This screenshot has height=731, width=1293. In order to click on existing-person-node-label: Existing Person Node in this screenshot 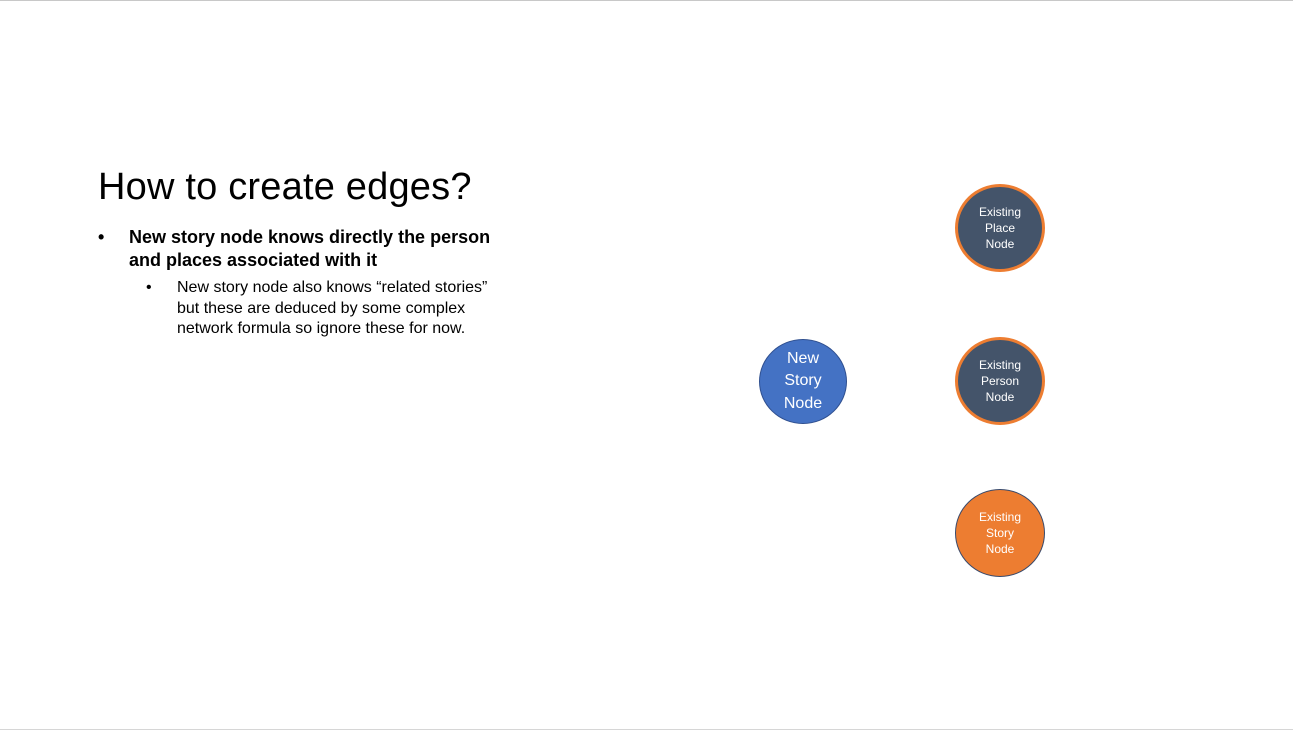, I will do `click(1000, 381)`.